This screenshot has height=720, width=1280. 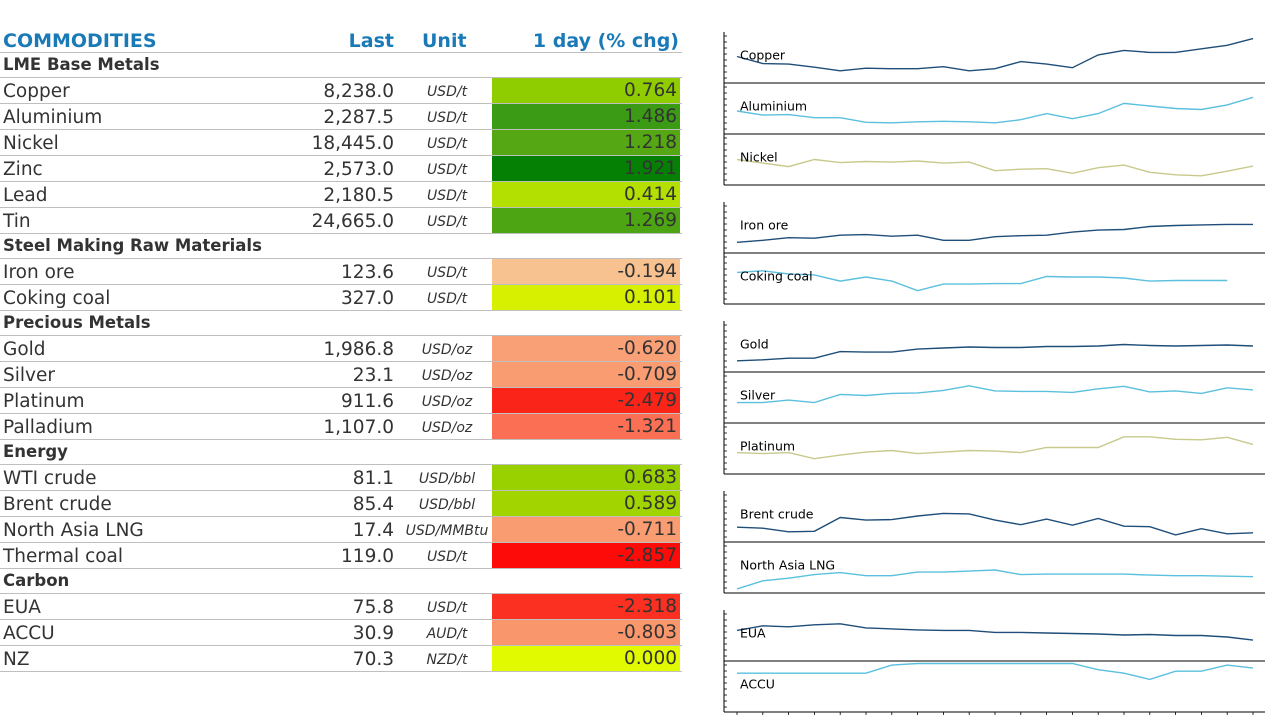 What do you see at coordinates (44, 401) in the screenshot?
I see `commodity-name: Platinum` at bounding box center [44, 401].